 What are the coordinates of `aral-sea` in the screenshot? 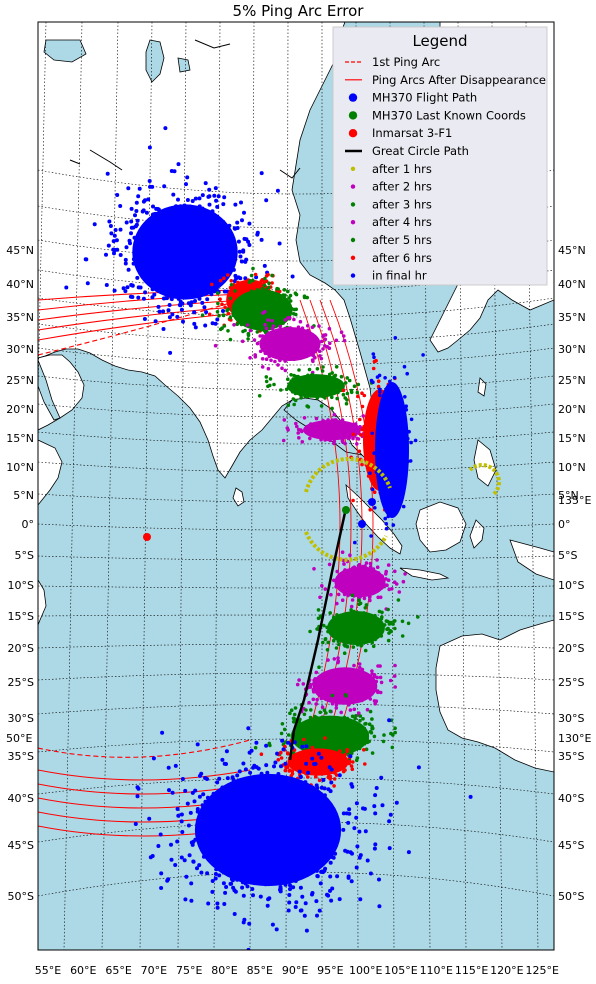 It's located at (184, 65).